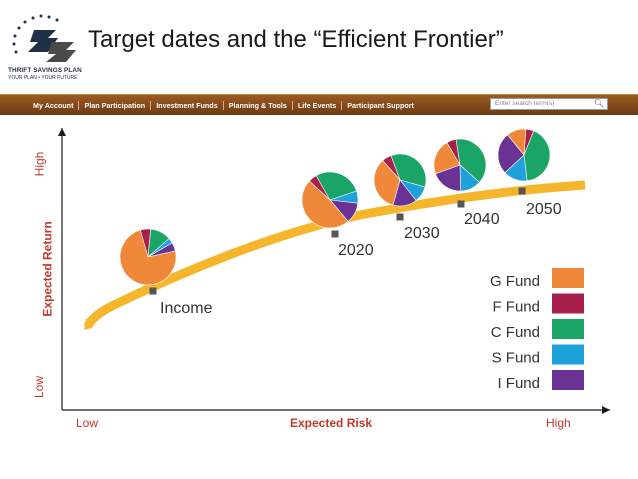 The image size is (638, 479). I want to click on logo-name: THRIFT SAVINGS PLAN, so click(45, 70).